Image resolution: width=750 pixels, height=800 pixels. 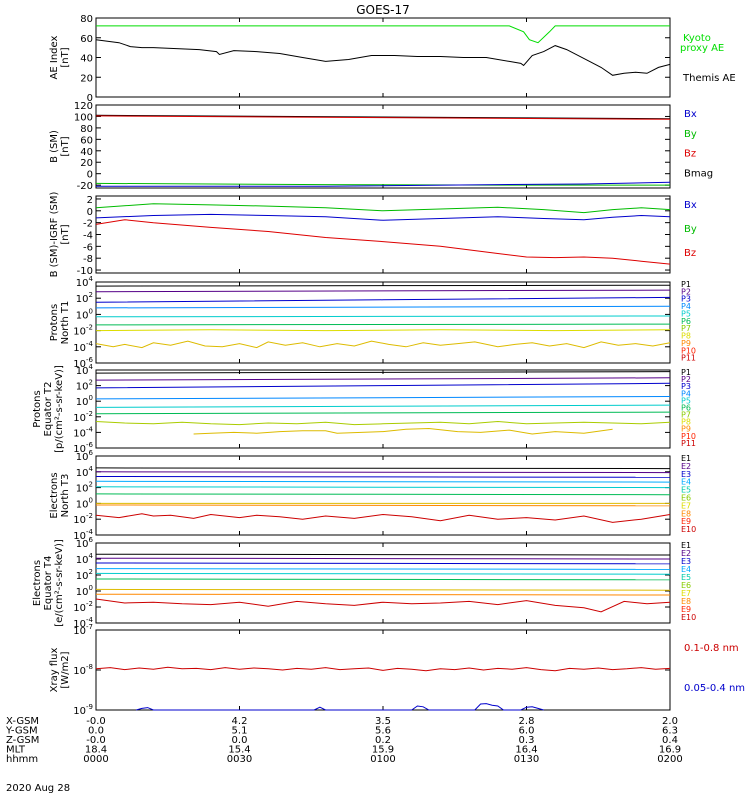 What do you see at coordinates (686, 482) in the screenshot?
I see `legend-entry: E4` at bounding box center [686, 482].